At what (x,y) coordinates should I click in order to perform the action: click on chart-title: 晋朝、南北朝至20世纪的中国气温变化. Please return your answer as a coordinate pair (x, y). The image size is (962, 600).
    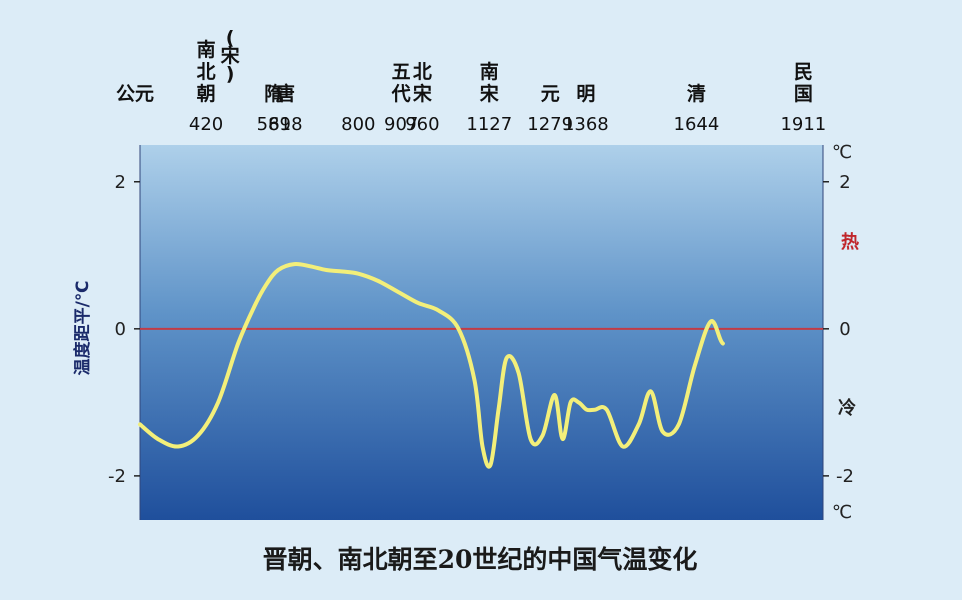
    Looking at the image, I should click on (480, 559).